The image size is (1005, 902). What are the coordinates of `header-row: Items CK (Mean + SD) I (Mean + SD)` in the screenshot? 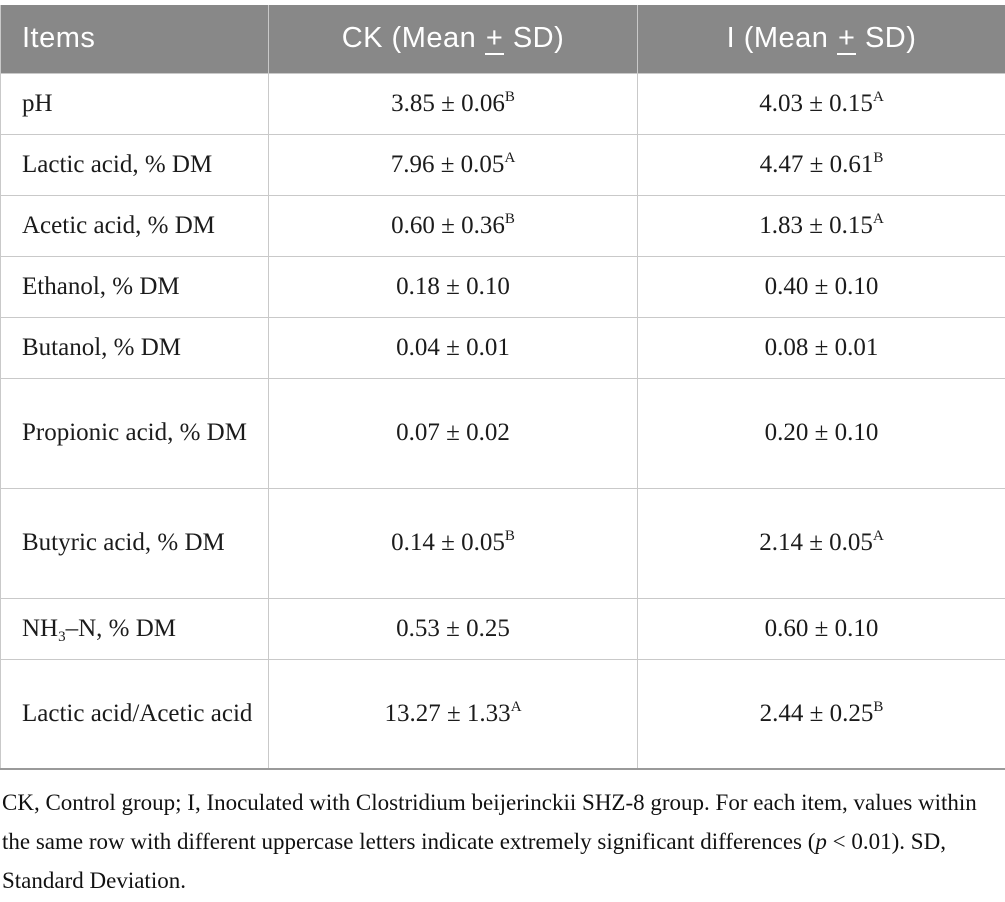 It's located at (502, 39).